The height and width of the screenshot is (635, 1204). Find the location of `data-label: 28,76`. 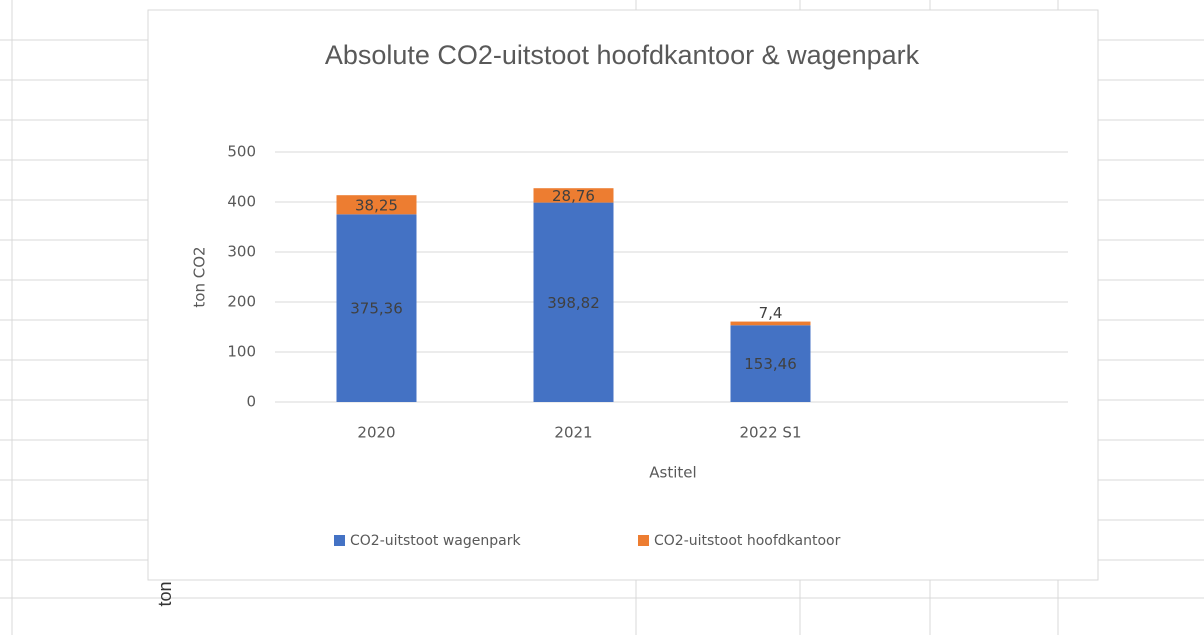

data-label: 28,76 is located at coordinates (573, 196).